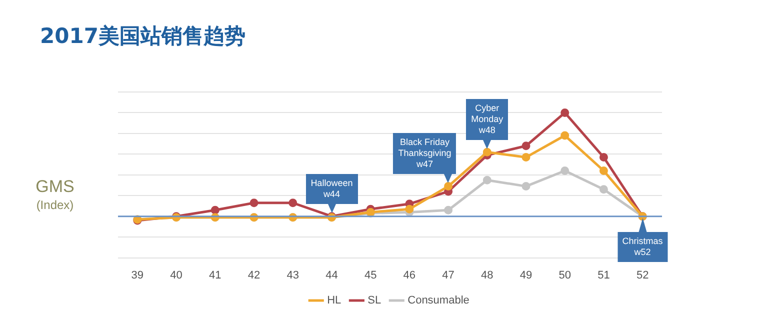 The width and height of the screenshot is (757, 322). What do you see at coordinates (448, 275) in the screenshot?
I see `x-tick-label: 47` at bounding box center [448, 275].